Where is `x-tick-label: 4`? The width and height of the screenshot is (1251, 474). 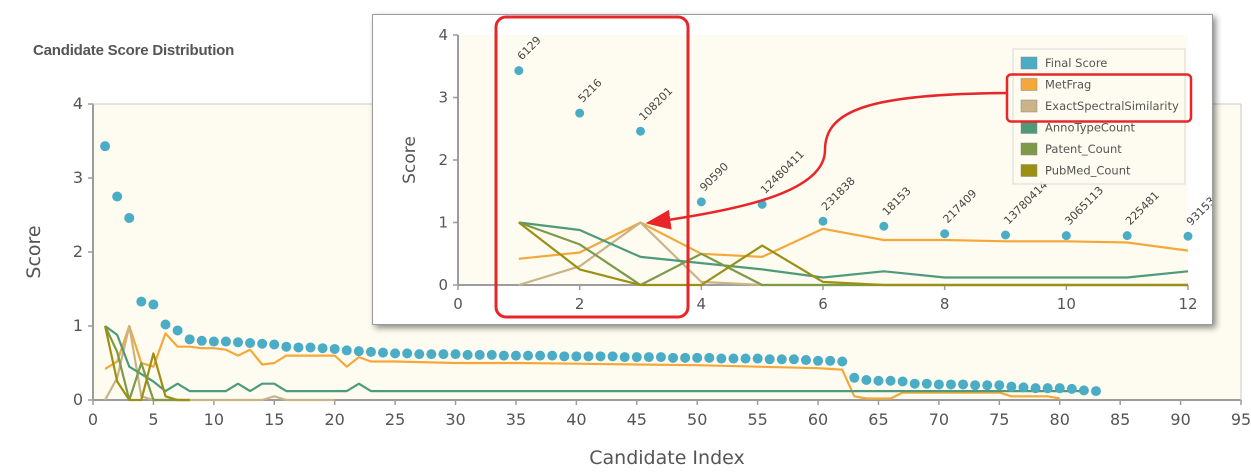 x-tick-label: 4 is located at coordinates (702, 304).